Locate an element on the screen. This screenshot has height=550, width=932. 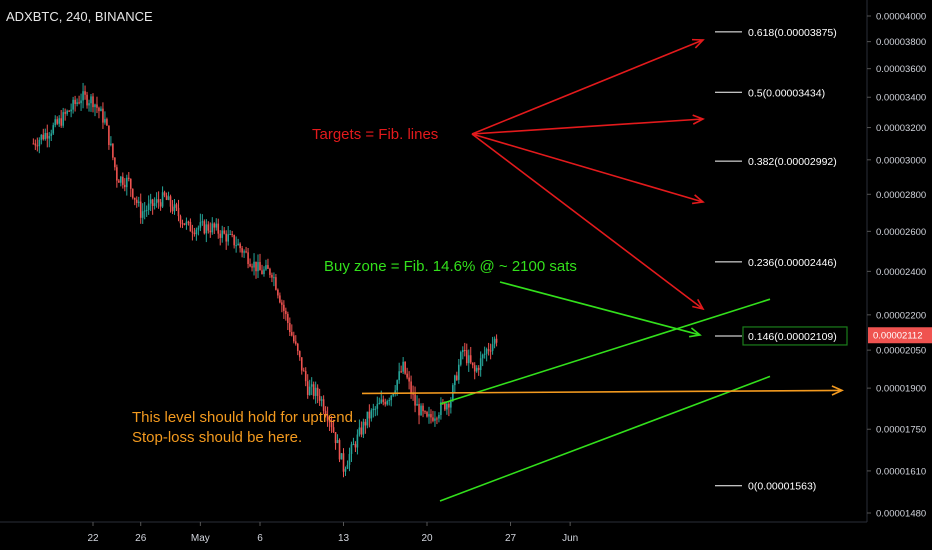
x-tick-label: May is located at coordinates (200, 538).